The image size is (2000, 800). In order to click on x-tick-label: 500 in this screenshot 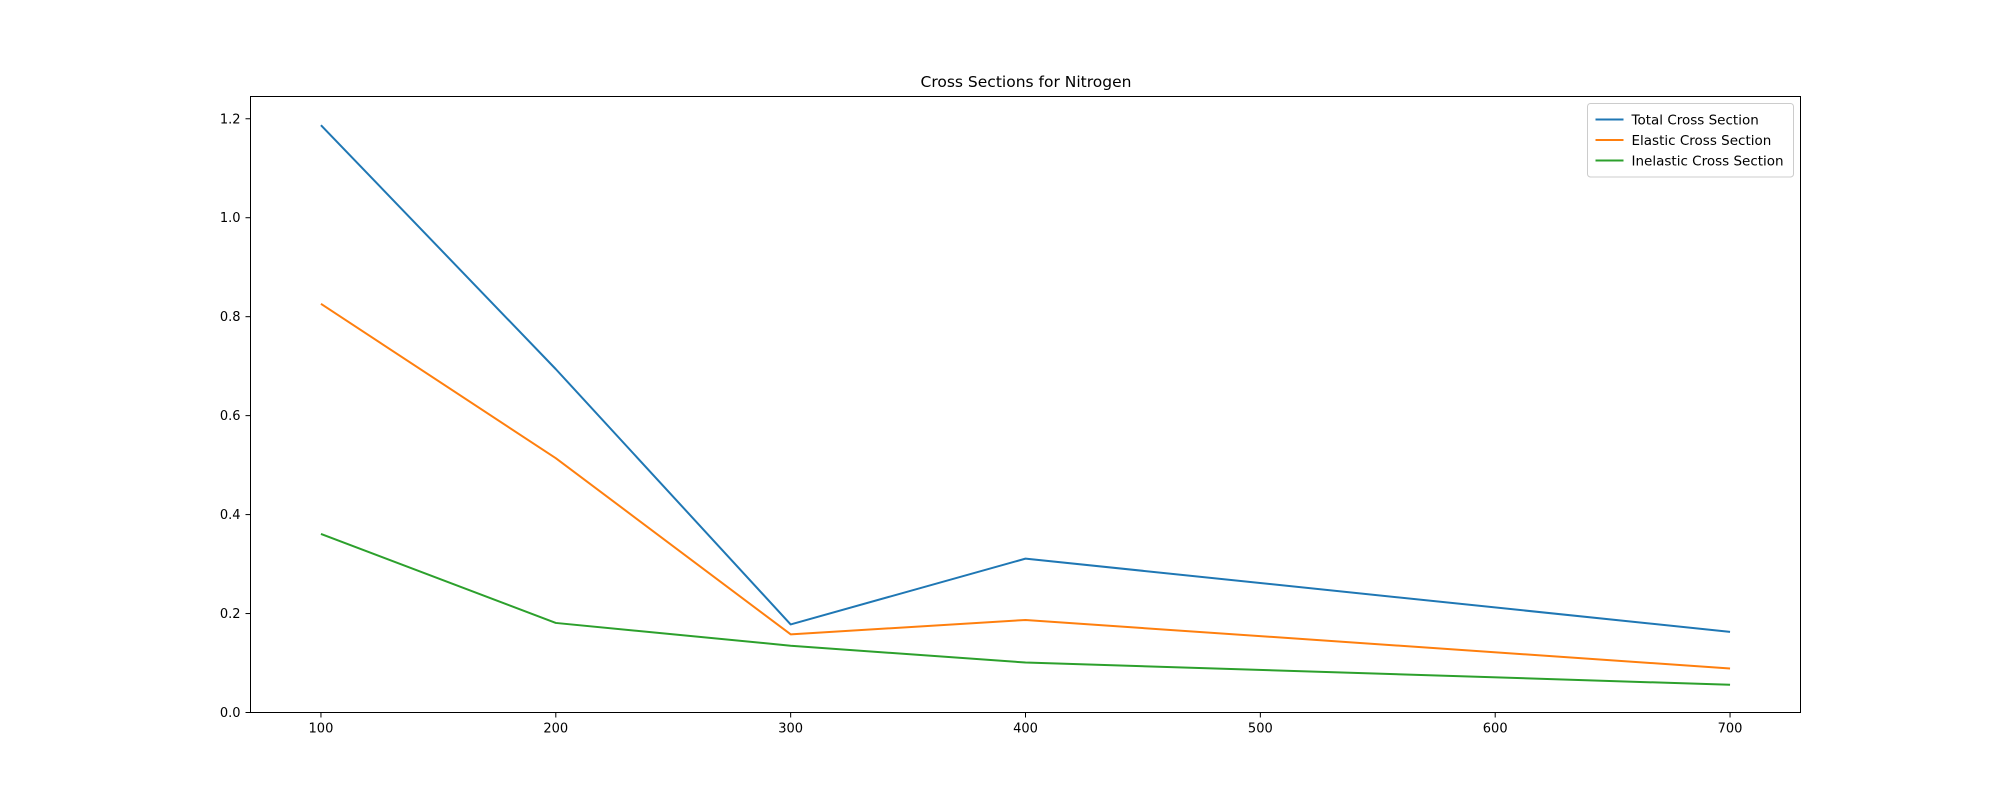, I will do `click(1260, 729)`.